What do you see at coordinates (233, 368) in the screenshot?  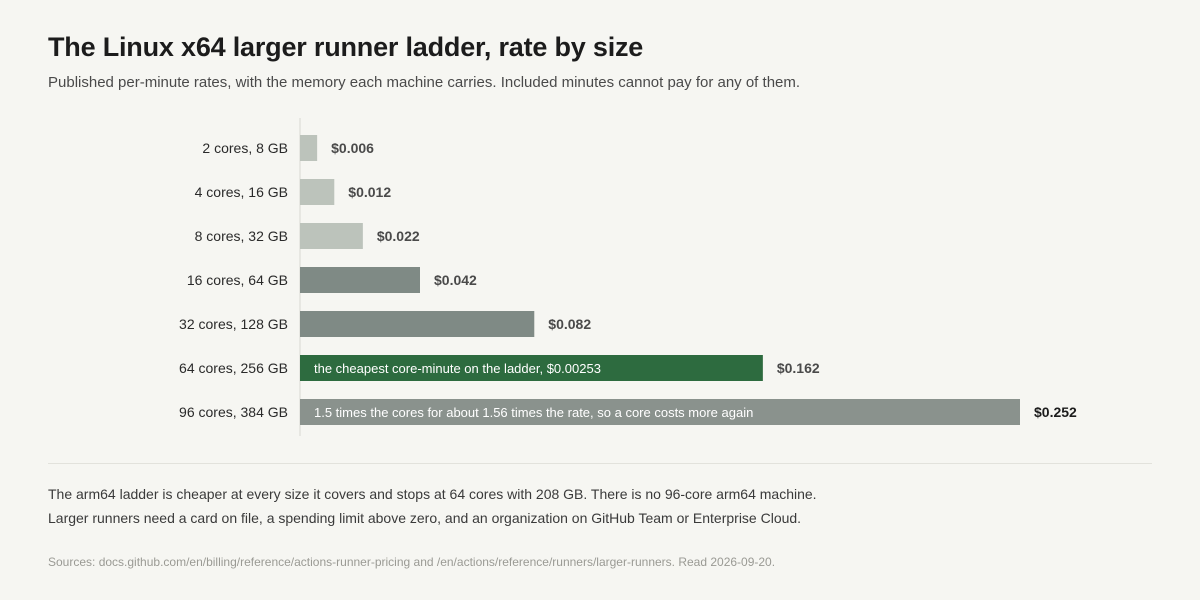 I see `category-label: 64 cores, 256 GB` at bounding box center [233, 368].